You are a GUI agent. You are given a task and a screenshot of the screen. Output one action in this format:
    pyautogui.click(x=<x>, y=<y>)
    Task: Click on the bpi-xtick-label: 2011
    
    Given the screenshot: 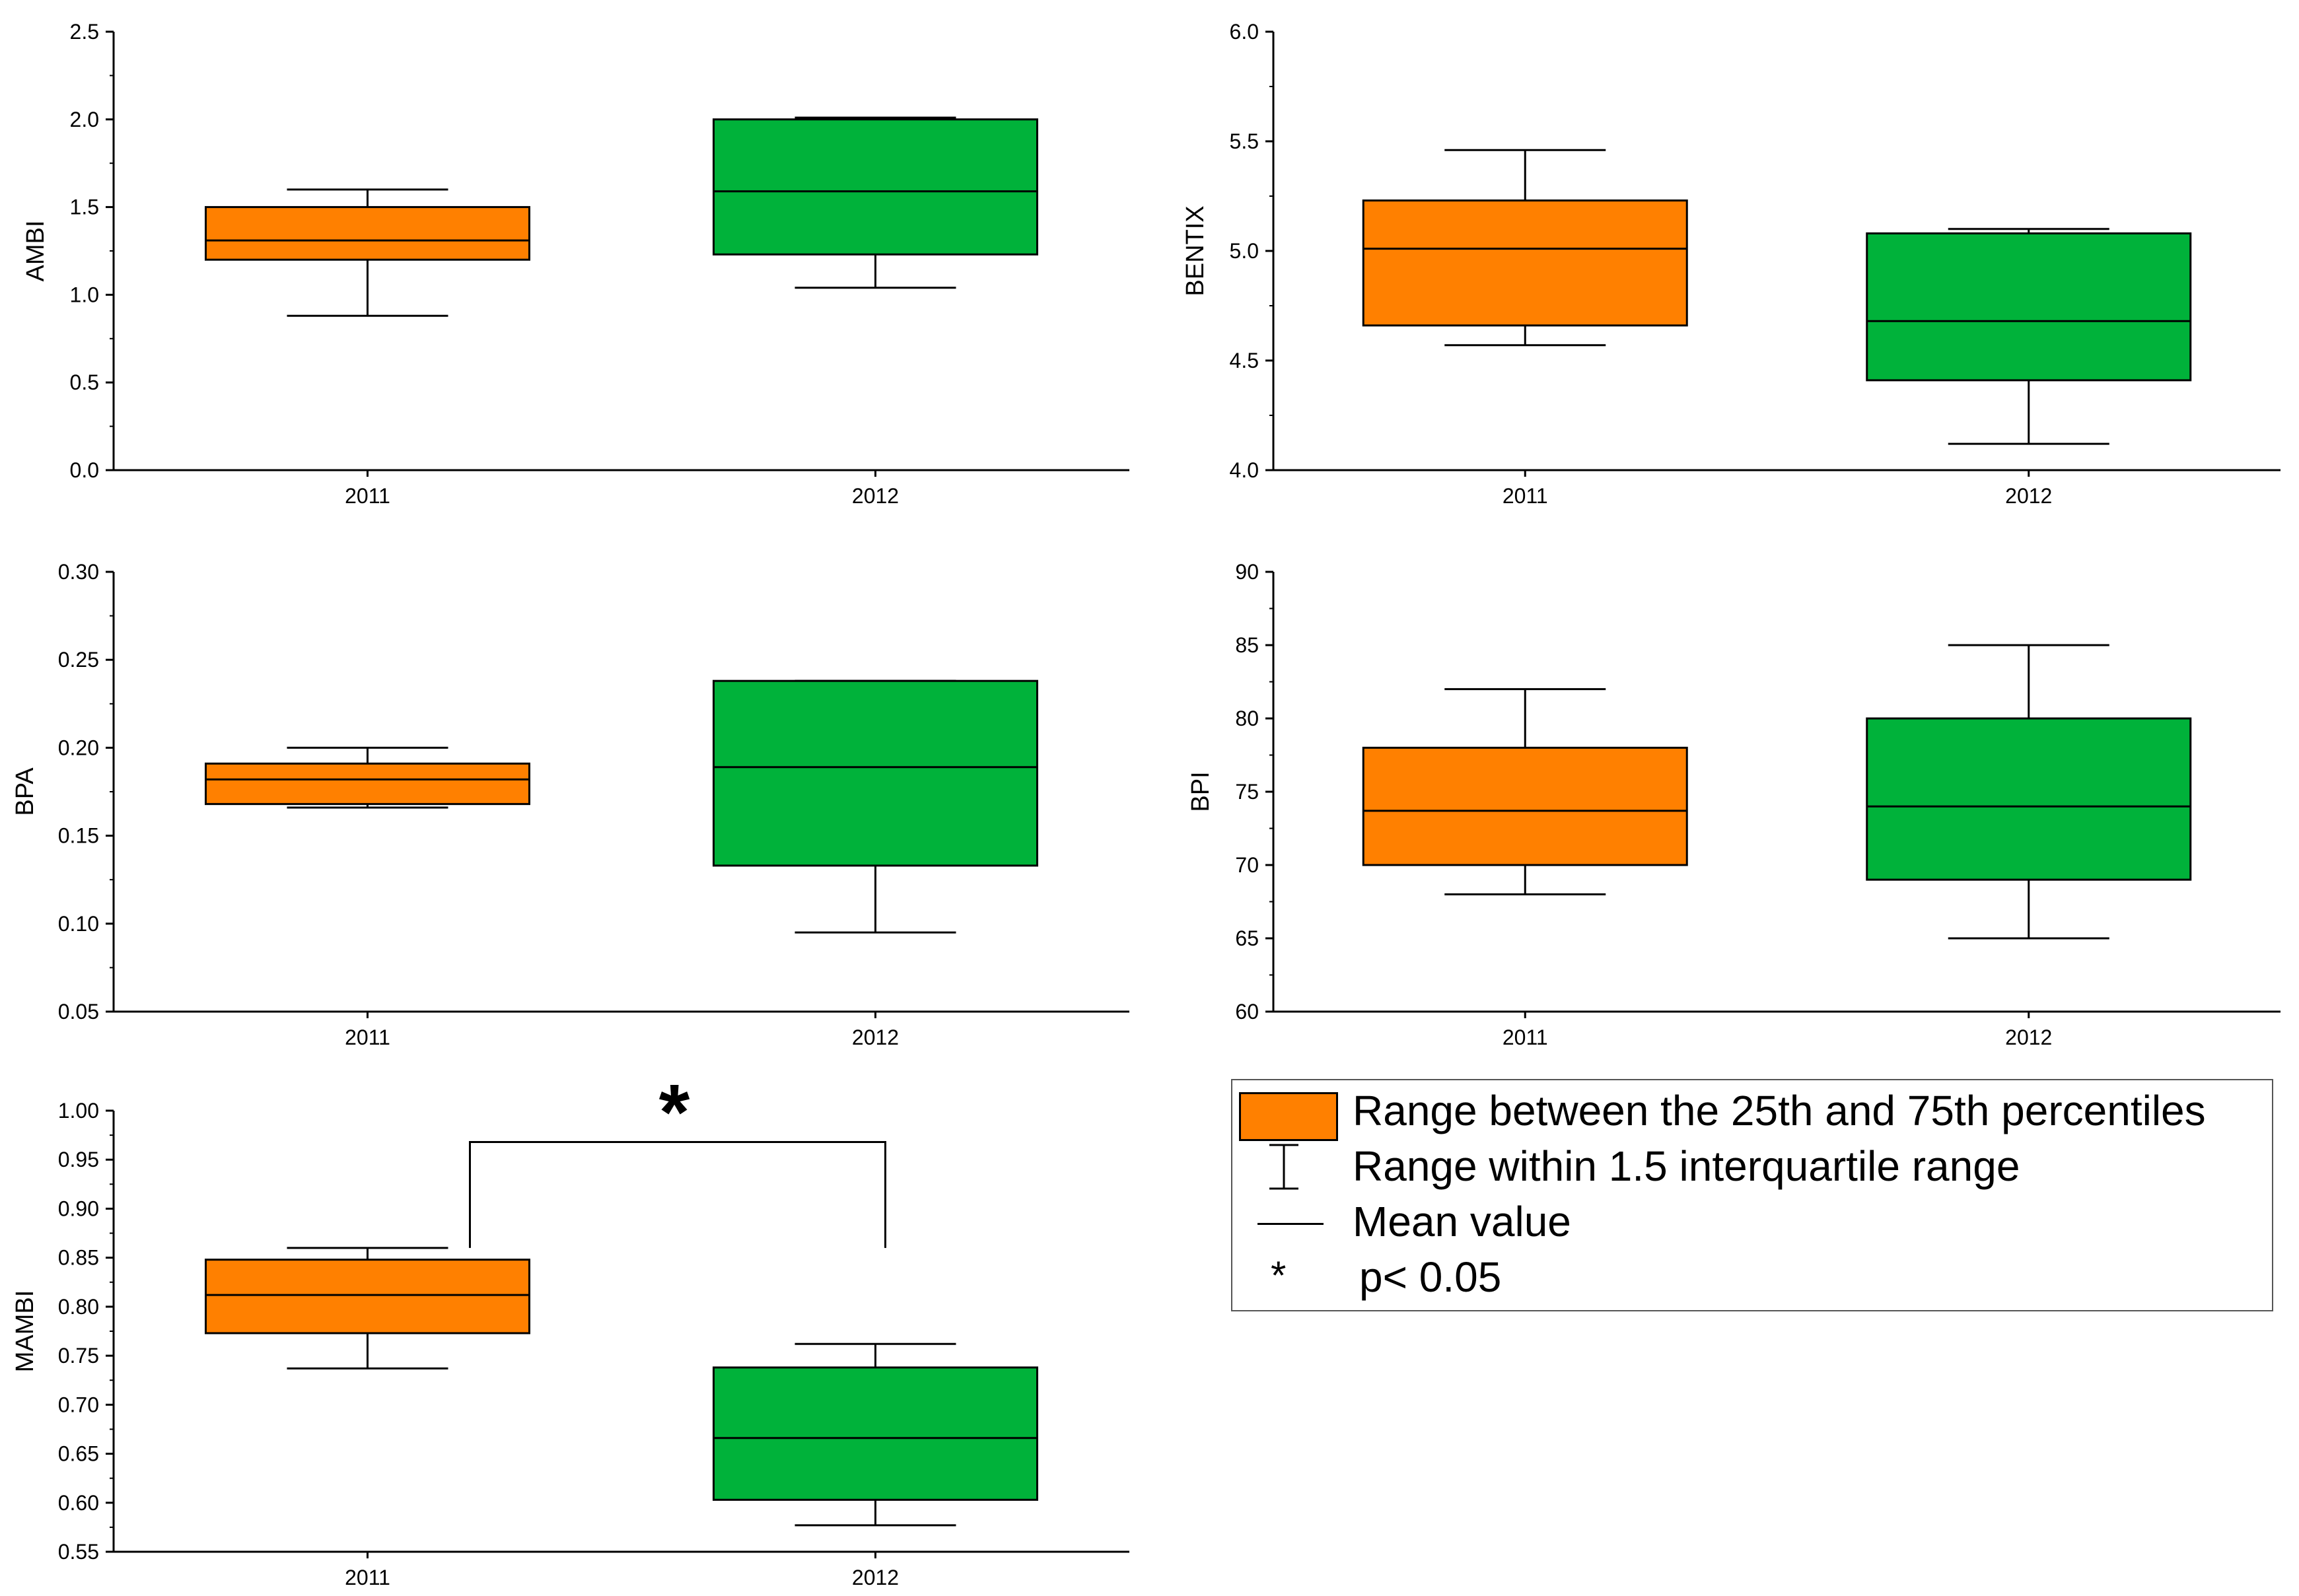 What is the action you would take?
    pyautogui.click(x=1526, y=1037)
    